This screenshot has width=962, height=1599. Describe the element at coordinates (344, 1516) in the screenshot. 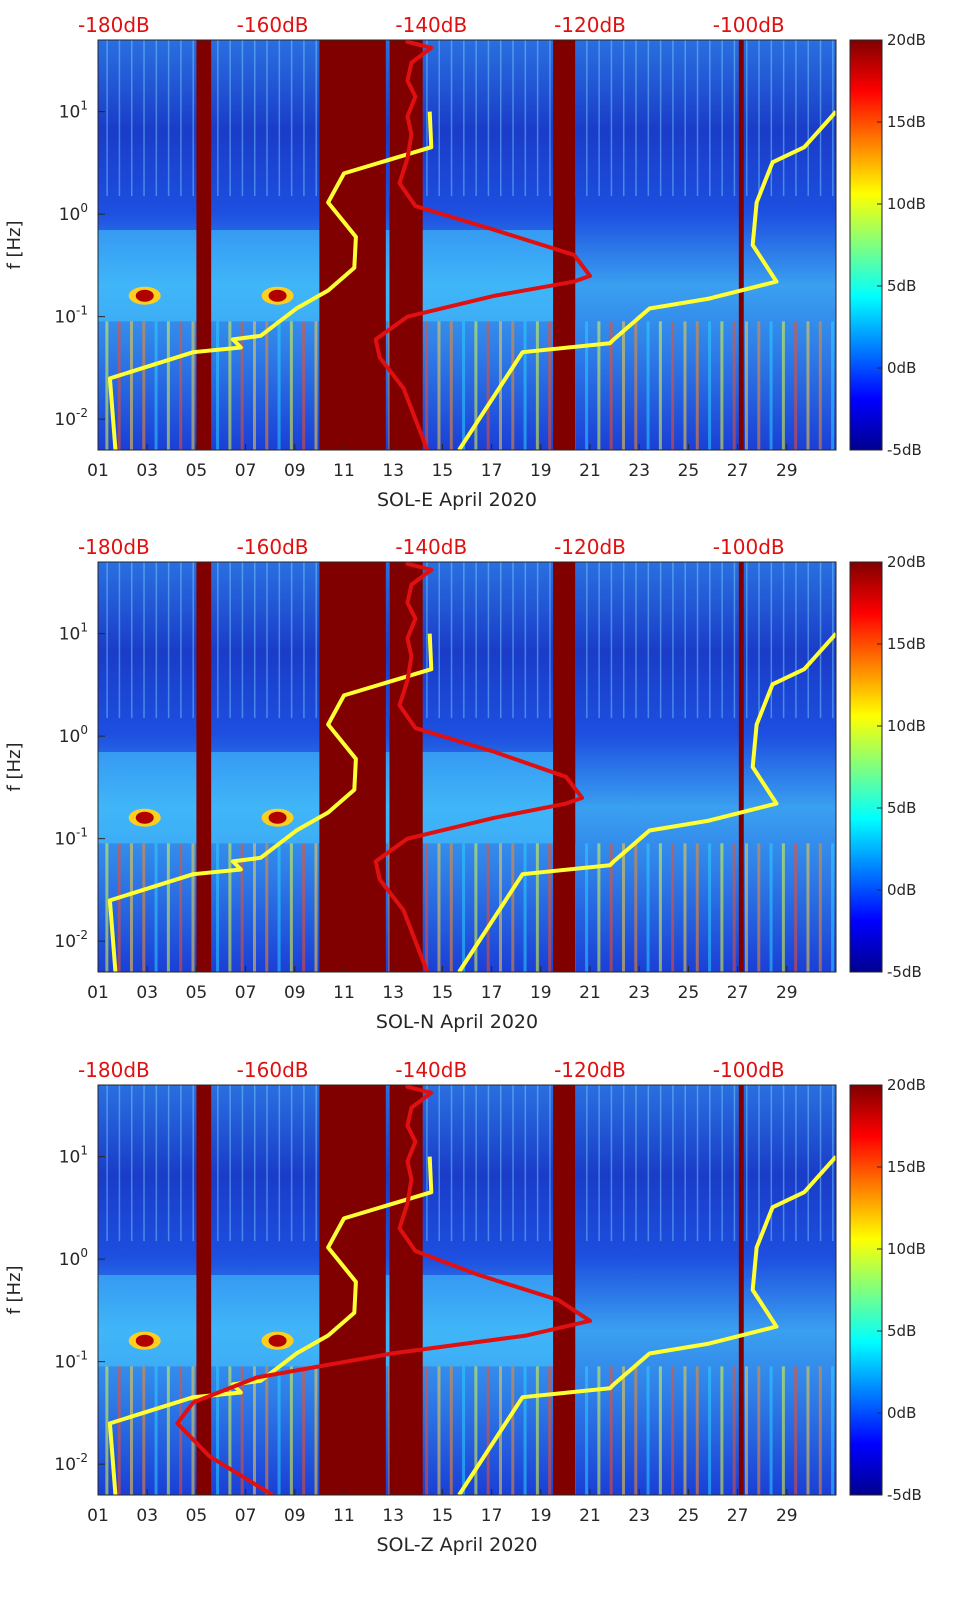

I see `x-tick-label: 11` at that location.